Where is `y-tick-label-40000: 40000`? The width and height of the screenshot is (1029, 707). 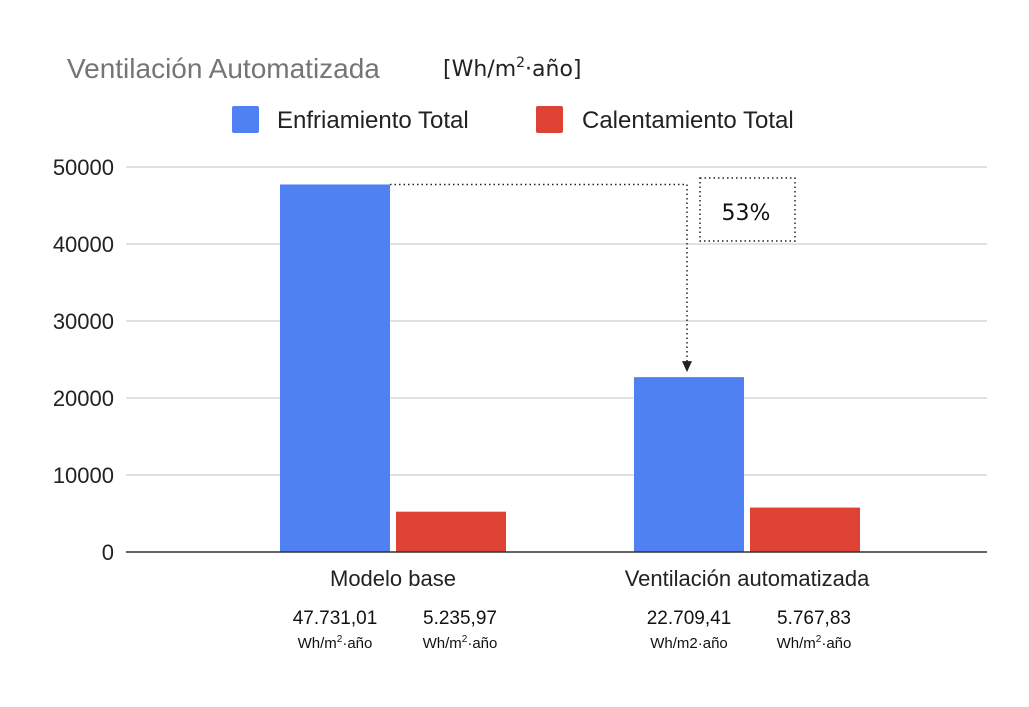
y-tick-label-40000: 40000 is located at coordinates (83, 244).